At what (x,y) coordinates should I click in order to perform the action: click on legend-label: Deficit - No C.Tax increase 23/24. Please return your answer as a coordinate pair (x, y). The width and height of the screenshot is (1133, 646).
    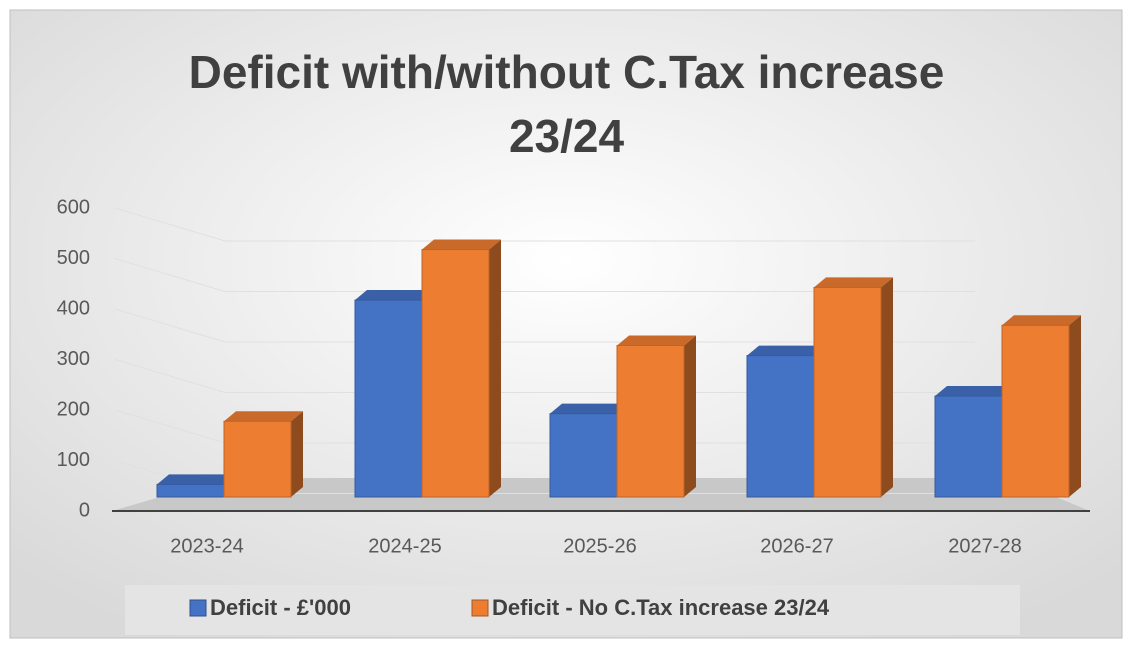
    Looking at the image, I should click on (661, 607).